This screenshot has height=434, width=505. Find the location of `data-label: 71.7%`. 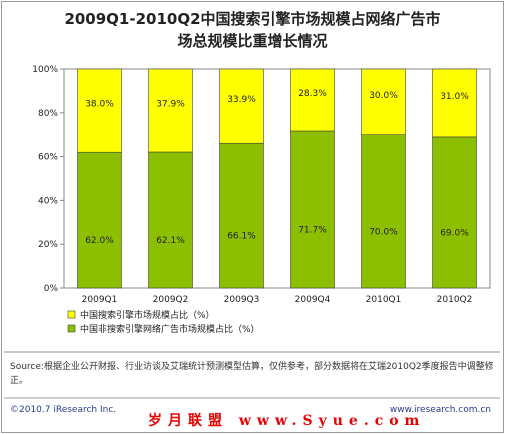

data-label: 71.7% is located at coordinates (312, 230).